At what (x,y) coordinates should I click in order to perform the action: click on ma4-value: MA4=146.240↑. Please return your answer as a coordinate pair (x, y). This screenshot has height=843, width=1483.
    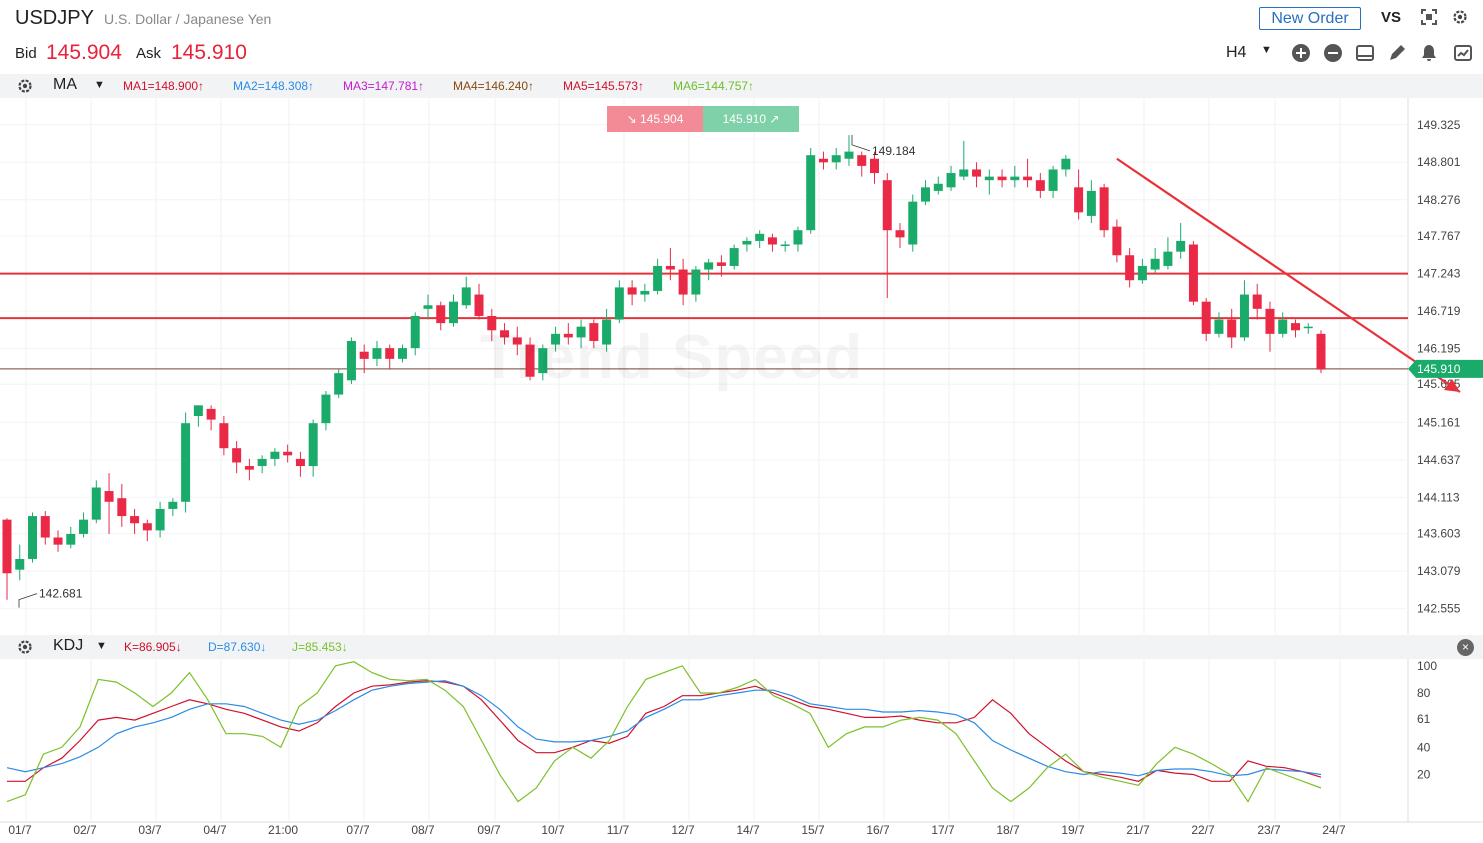
    Looking at the image, I should click on (494, 86).